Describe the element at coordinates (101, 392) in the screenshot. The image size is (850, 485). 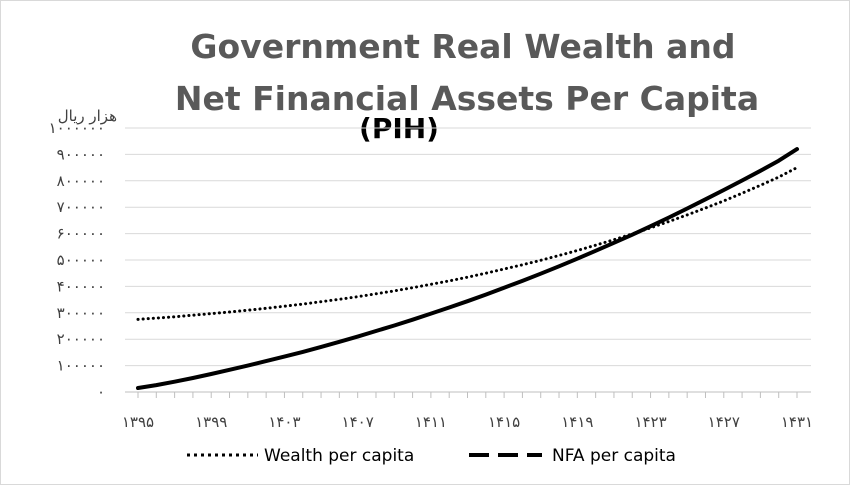
I see `y-tick-label: ۰` at that location.